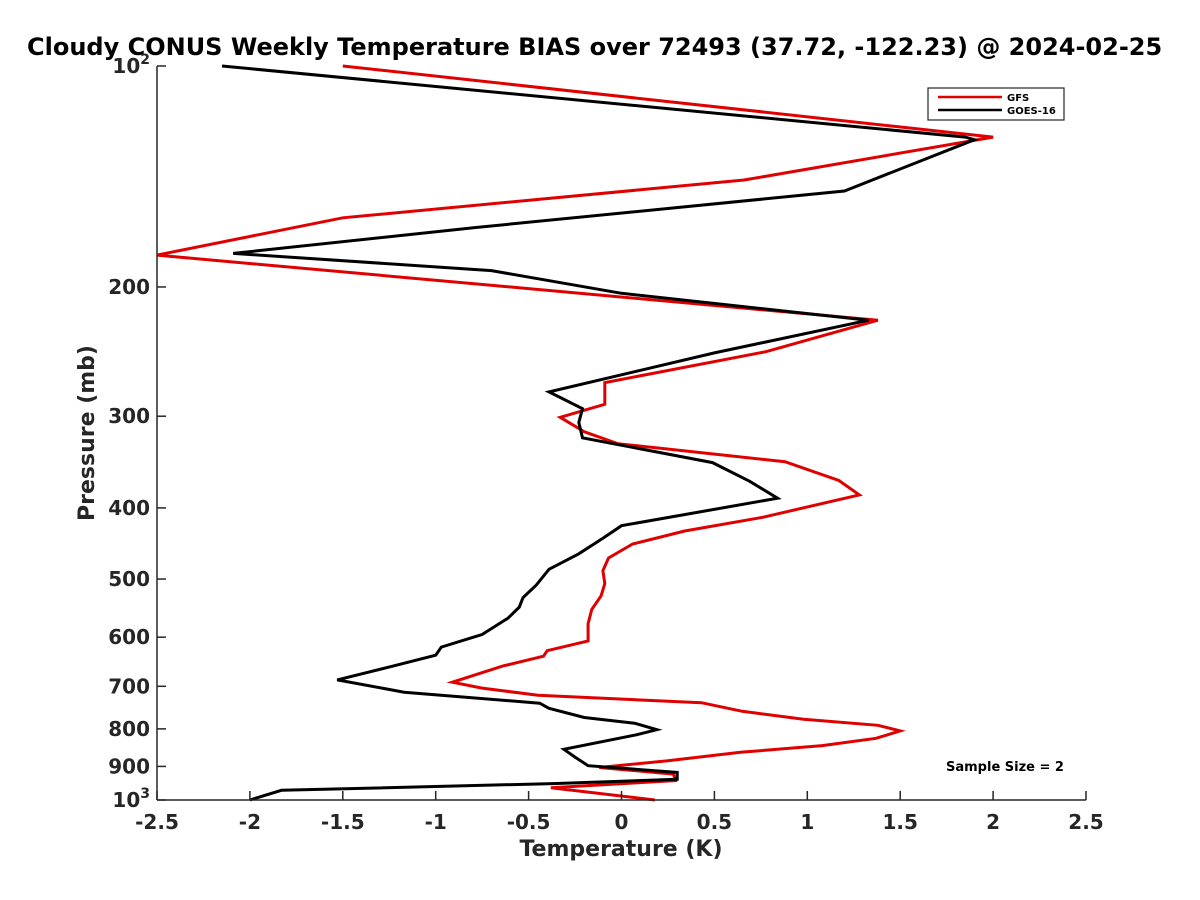 The height and width of the screenshot is (900, 1200). What do you see at coordinates (157, 822) in the screenshot?
I see `x-tick-label: -2.5` at bounding box center [157, 822].